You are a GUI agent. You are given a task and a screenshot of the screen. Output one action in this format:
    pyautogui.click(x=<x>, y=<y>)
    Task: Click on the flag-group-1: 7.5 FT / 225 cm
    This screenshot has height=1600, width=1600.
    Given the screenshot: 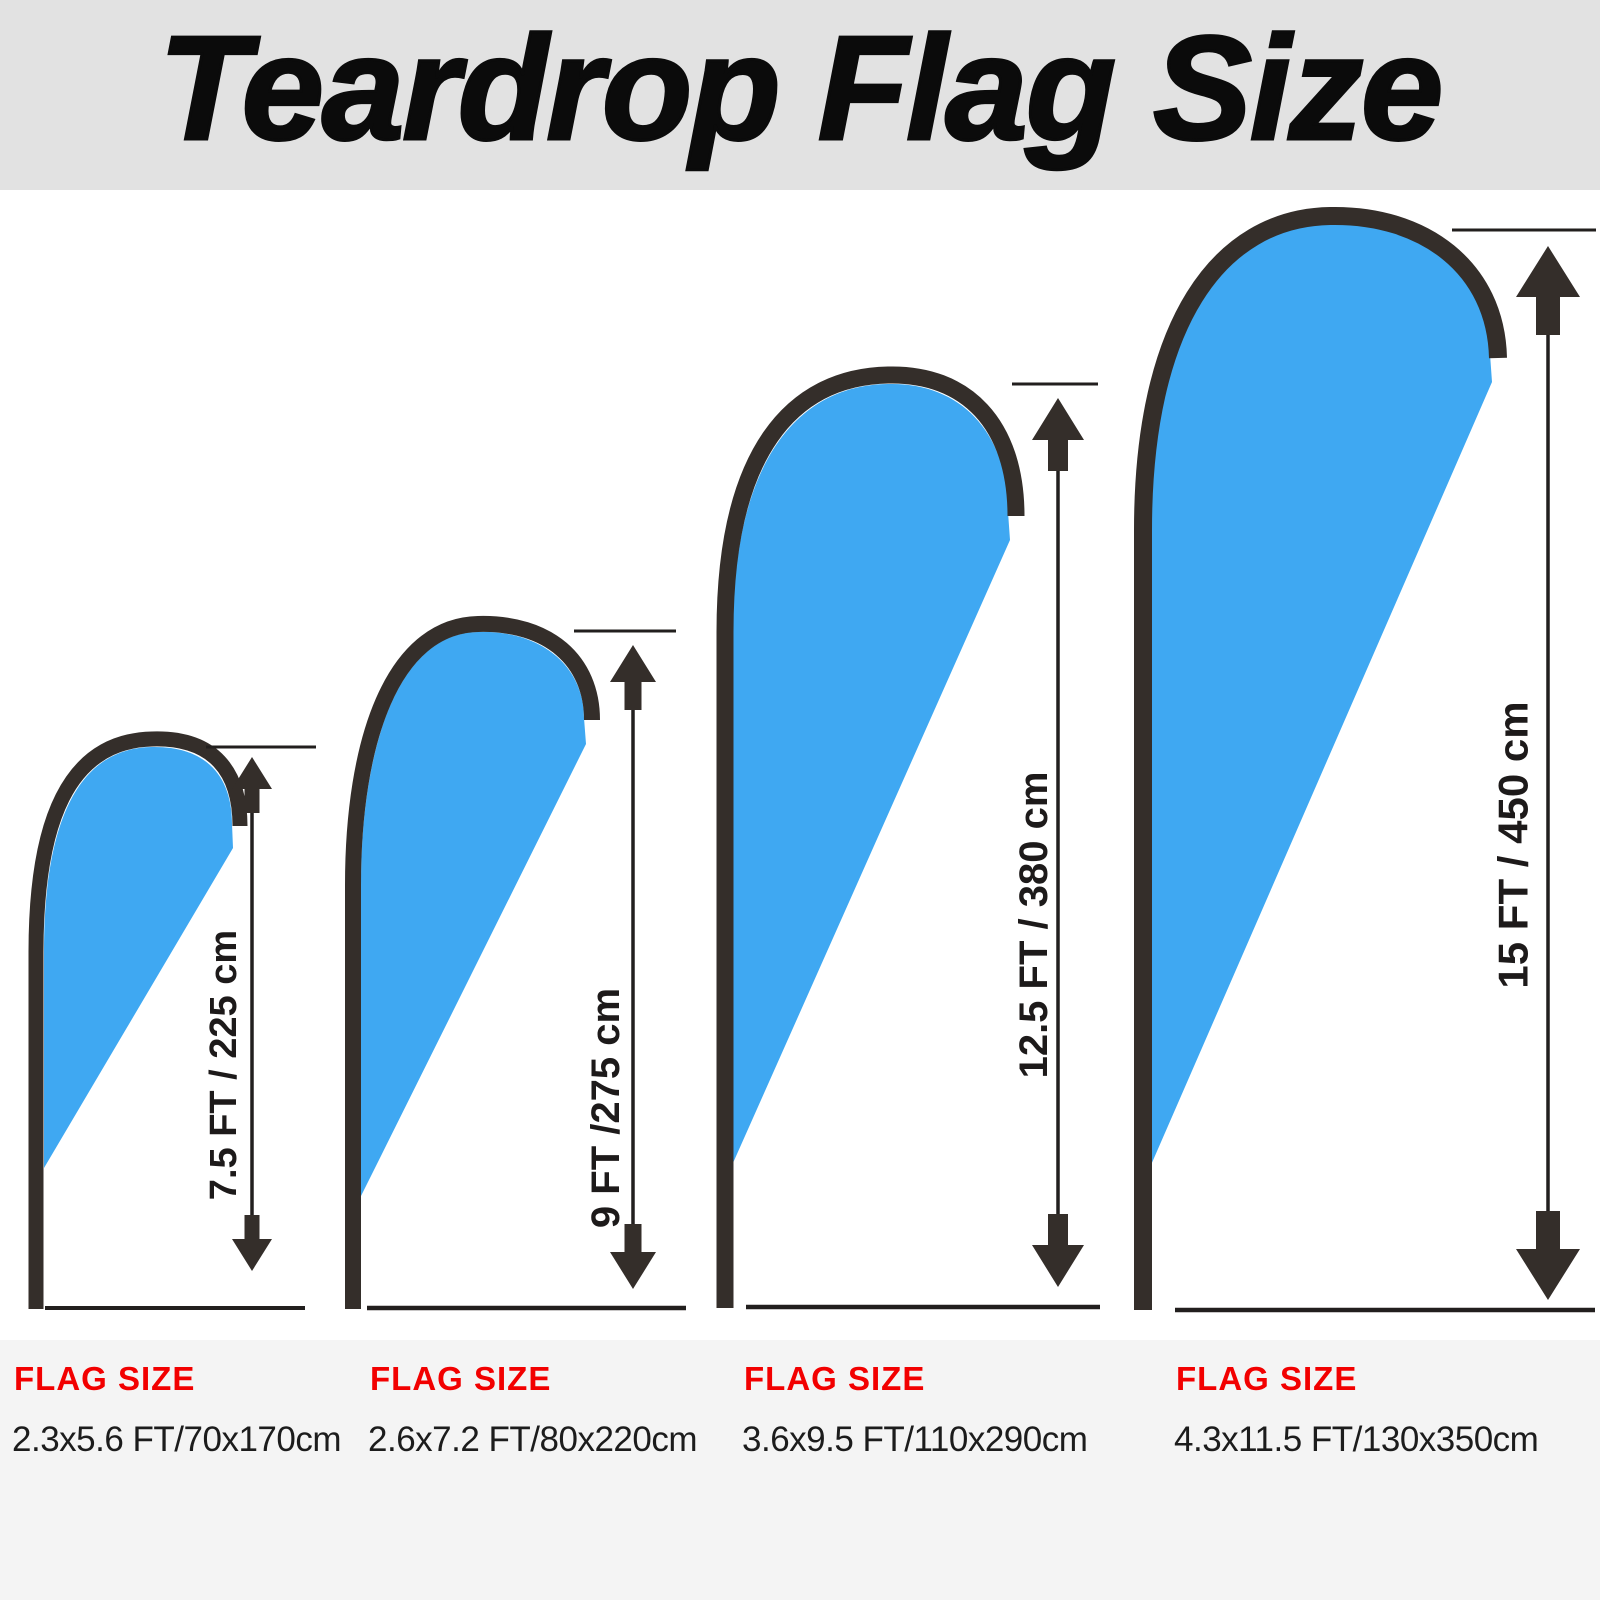 What is the action you would take?
    pyautogui.click(x=172, y=1020)
    